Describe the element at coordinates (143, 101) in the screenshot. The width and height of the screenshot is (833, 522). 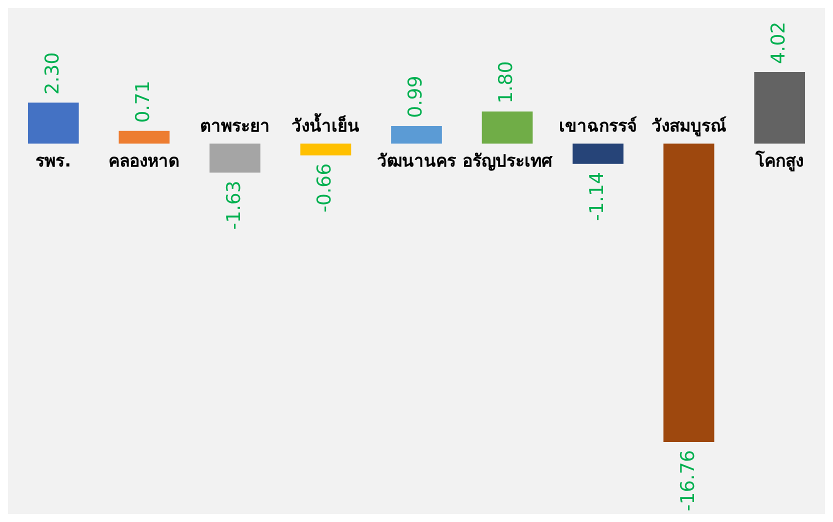
I see `data-label: 0.71` at that location.